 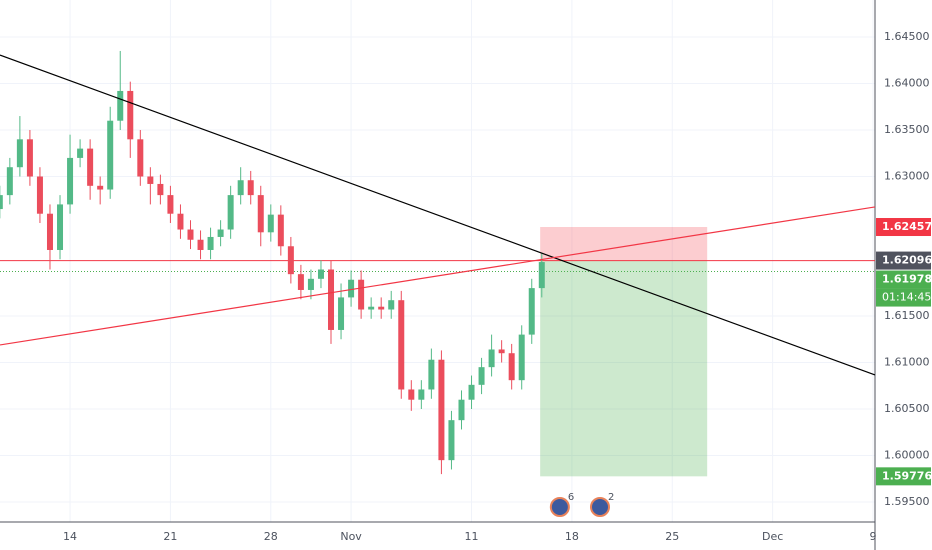 I want to click on target-zone, so click(x=624, y=368).